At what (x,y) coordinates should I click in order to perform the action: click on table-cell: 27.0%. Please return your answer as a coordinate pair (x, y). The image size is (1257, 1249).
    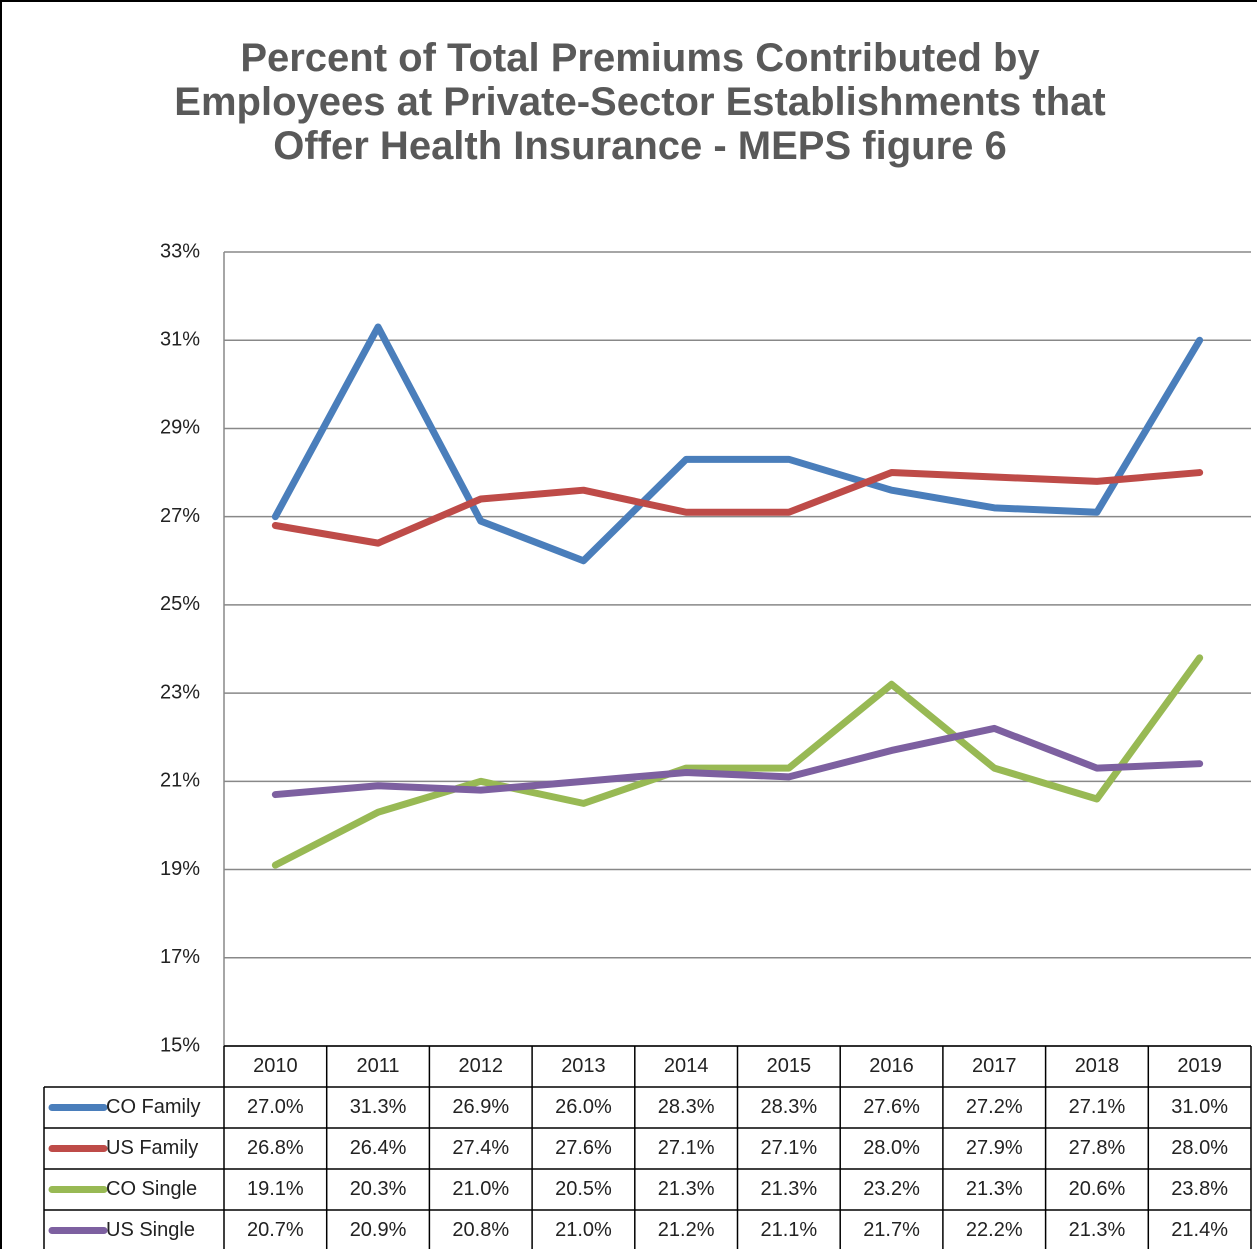
    Looking at the image, I should click on (275, 1107).